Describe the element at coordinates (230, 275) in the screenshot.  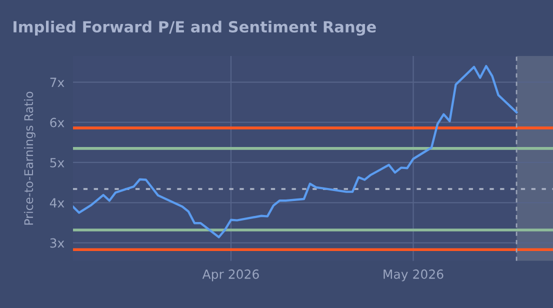
I see `x-tick-label: Apr 2026` at that location.